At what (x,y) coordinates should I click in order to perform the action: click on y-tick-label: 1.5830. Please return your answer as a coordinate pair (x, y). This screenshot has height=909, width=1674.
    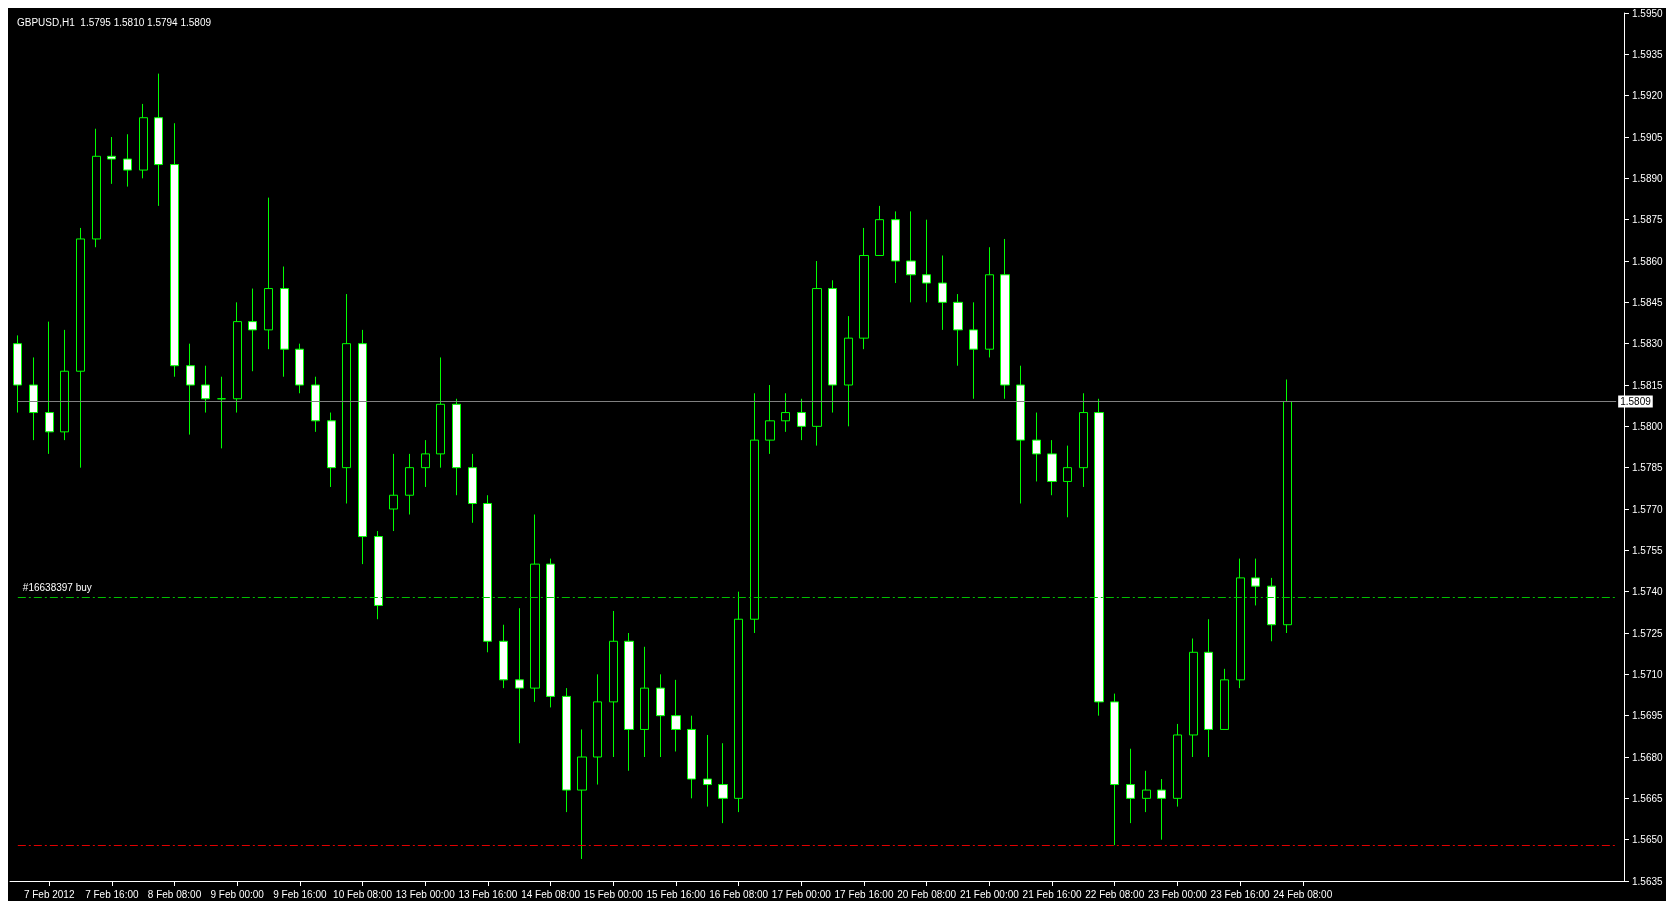
    Looking at the image, I should click on (1648, 344).